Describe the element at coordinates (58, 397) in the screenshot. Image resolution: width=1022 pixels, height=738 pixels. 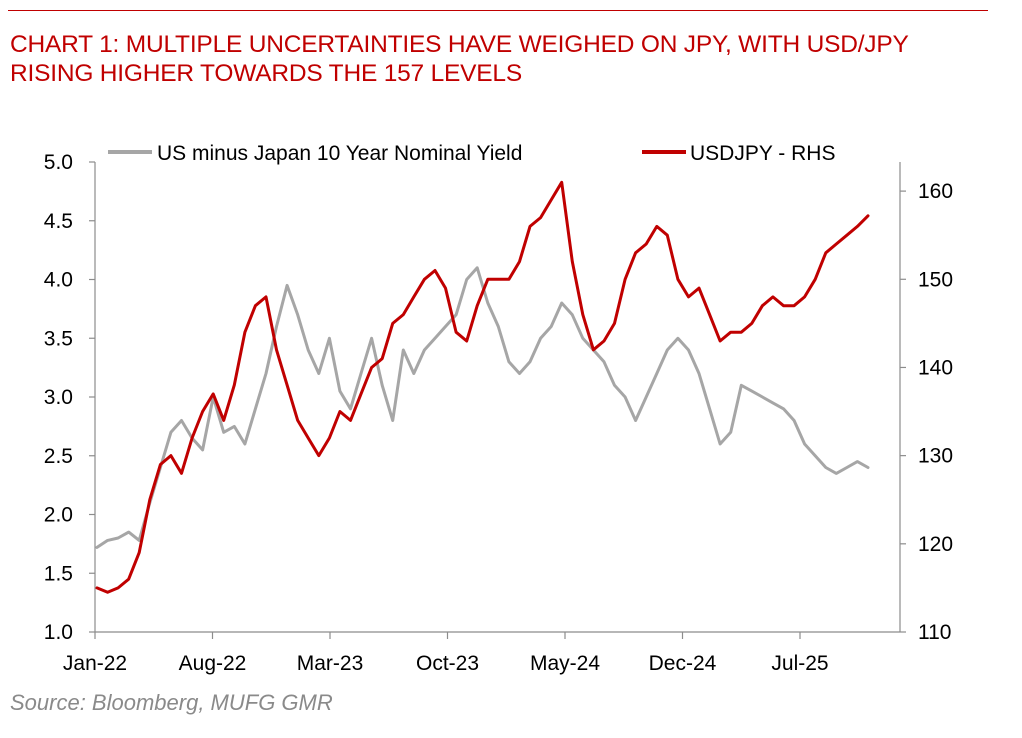
I see `left-tick-label: 3.0` at that location.